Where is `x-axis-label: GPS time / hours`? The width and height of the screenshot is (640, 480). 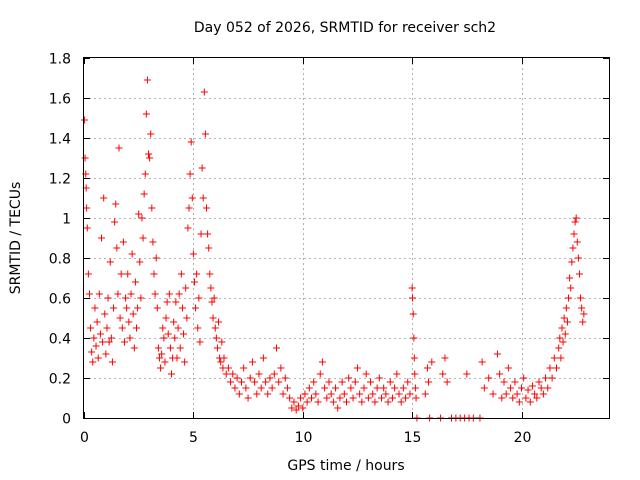
x-axis-label: GPS time / hours is located at coordinates (345, 466).